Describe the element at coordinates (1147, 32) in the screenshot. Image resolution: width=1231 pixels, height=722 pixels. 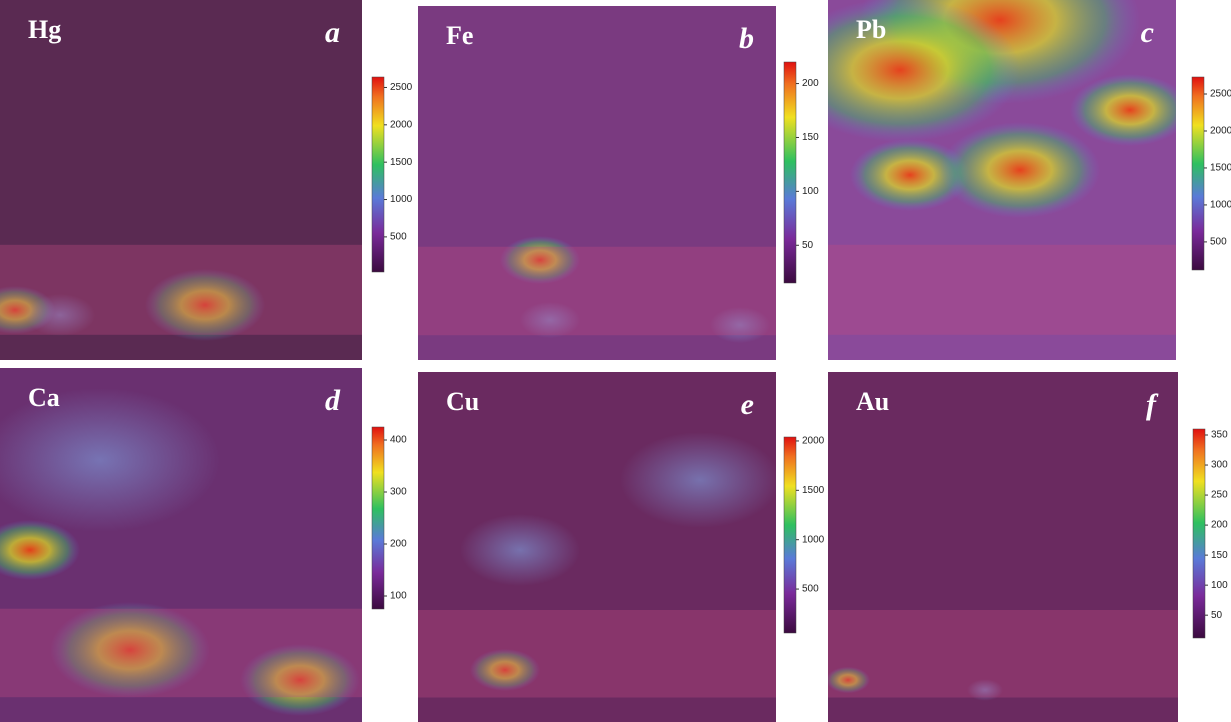
I see `panel-letter: c` at that location.